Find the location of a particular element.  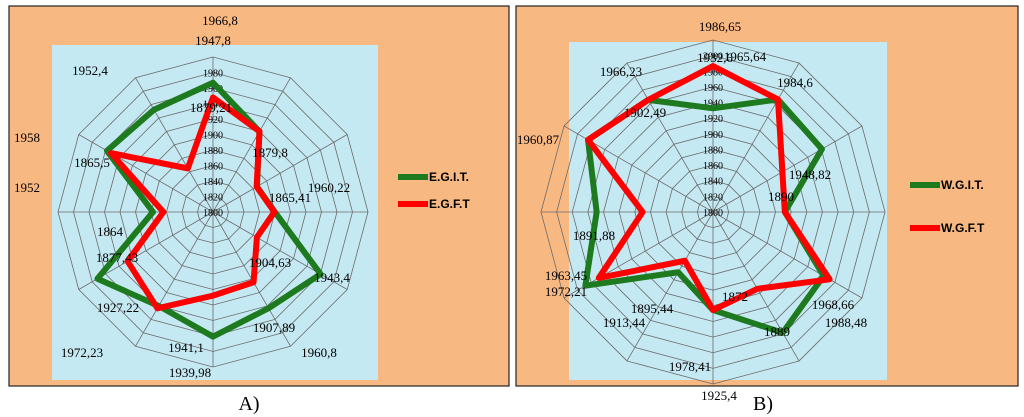

data-label: 1960,8 is located at coordinates (319, 352).